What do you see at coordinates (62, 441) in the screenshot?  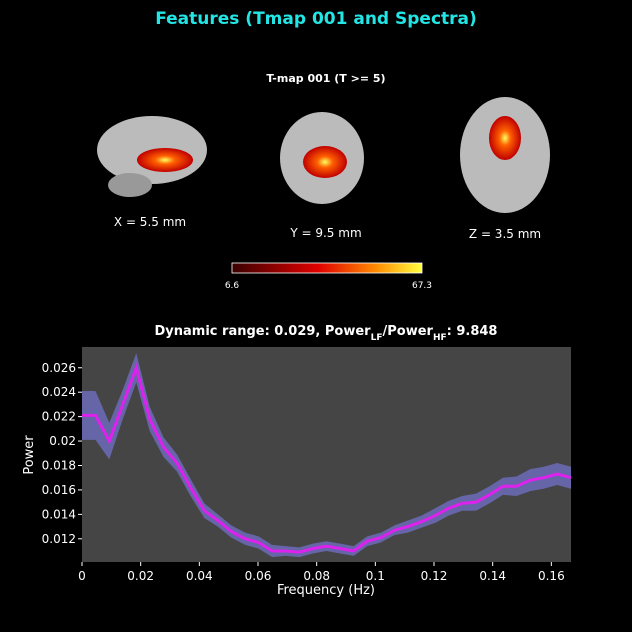 I see `y-tick-label: 0.02` at bounding box center [62, 441].